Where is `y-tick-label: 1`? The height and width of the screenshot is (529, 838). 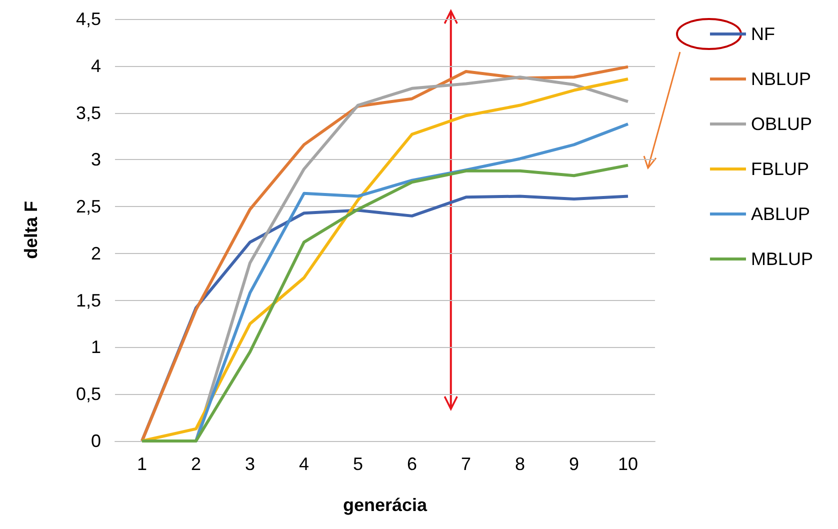
y-tick-label: 1 is located at coordinates (95, 347).